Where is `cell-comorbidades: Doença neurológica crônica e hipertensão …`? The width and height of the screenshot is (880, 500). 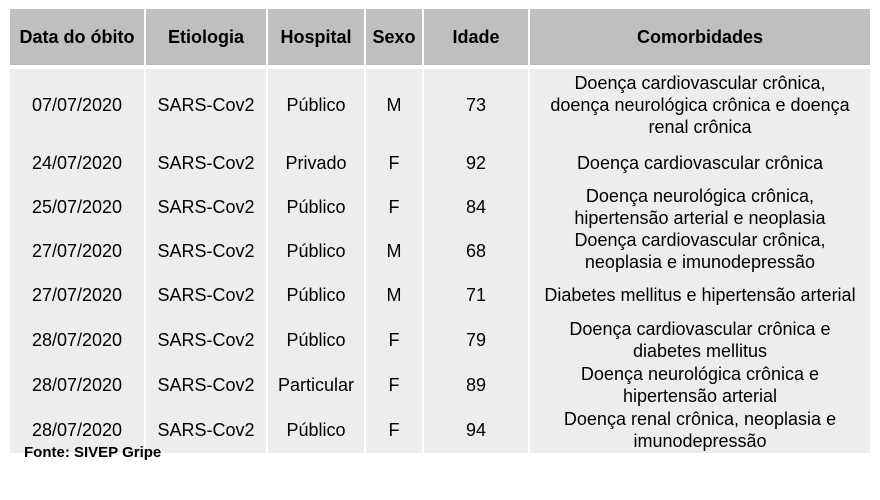
cell-comorbidades: Doença neurológica crônica e hipertensão … is located at coordinates (700, 385).